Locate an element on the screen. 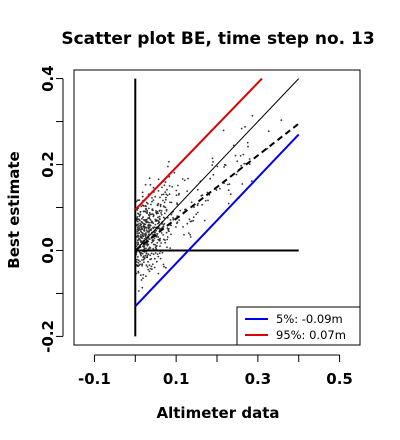  fit-line-95pct is located at coordinates (198, 144).